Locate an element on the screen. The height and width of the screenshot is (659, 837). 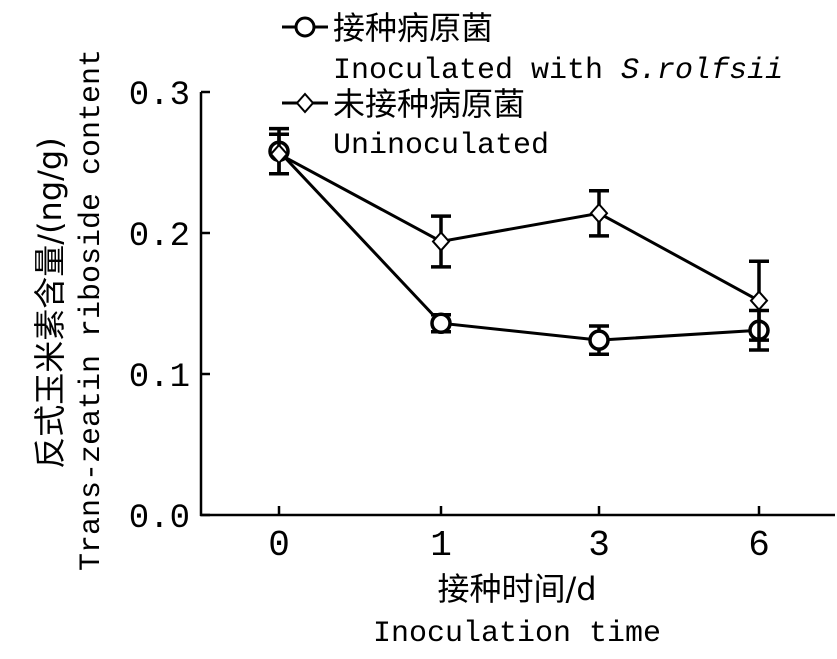
legend-label-inoculated-en-prefix: Inoculated with is located at coordinates (477, 71).